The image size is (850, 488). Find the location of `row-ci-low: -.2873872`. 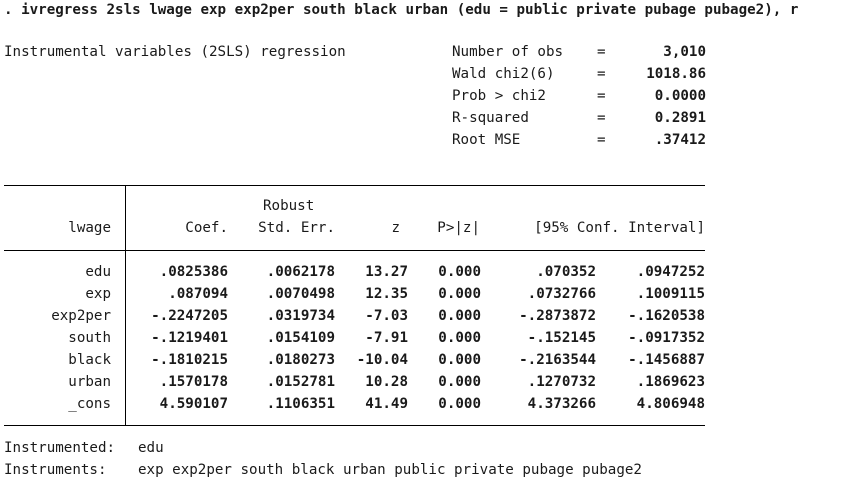

row-ci-low: -.2873872 is located at coordinates (557, 316).